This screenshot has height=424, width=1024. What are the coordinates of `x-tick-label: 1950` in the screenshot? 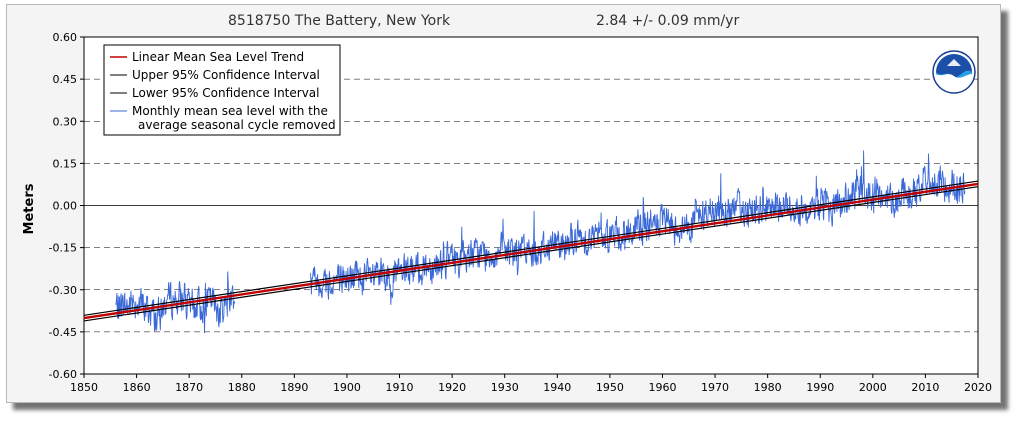 It's located at (610, 387).